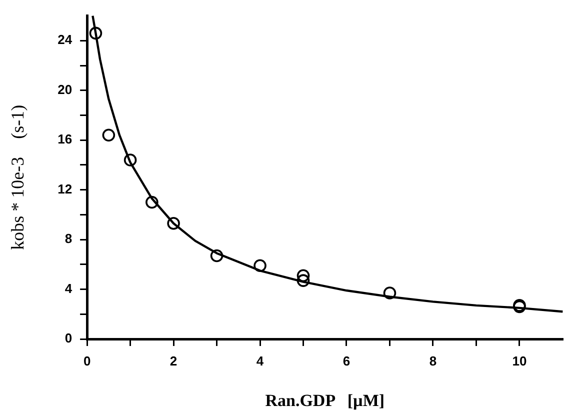 This screenshot has height=420, width=570. Describe the element at coordinates (174, 360) in the screenshot. I see `x-tick-label: 2` at that location.